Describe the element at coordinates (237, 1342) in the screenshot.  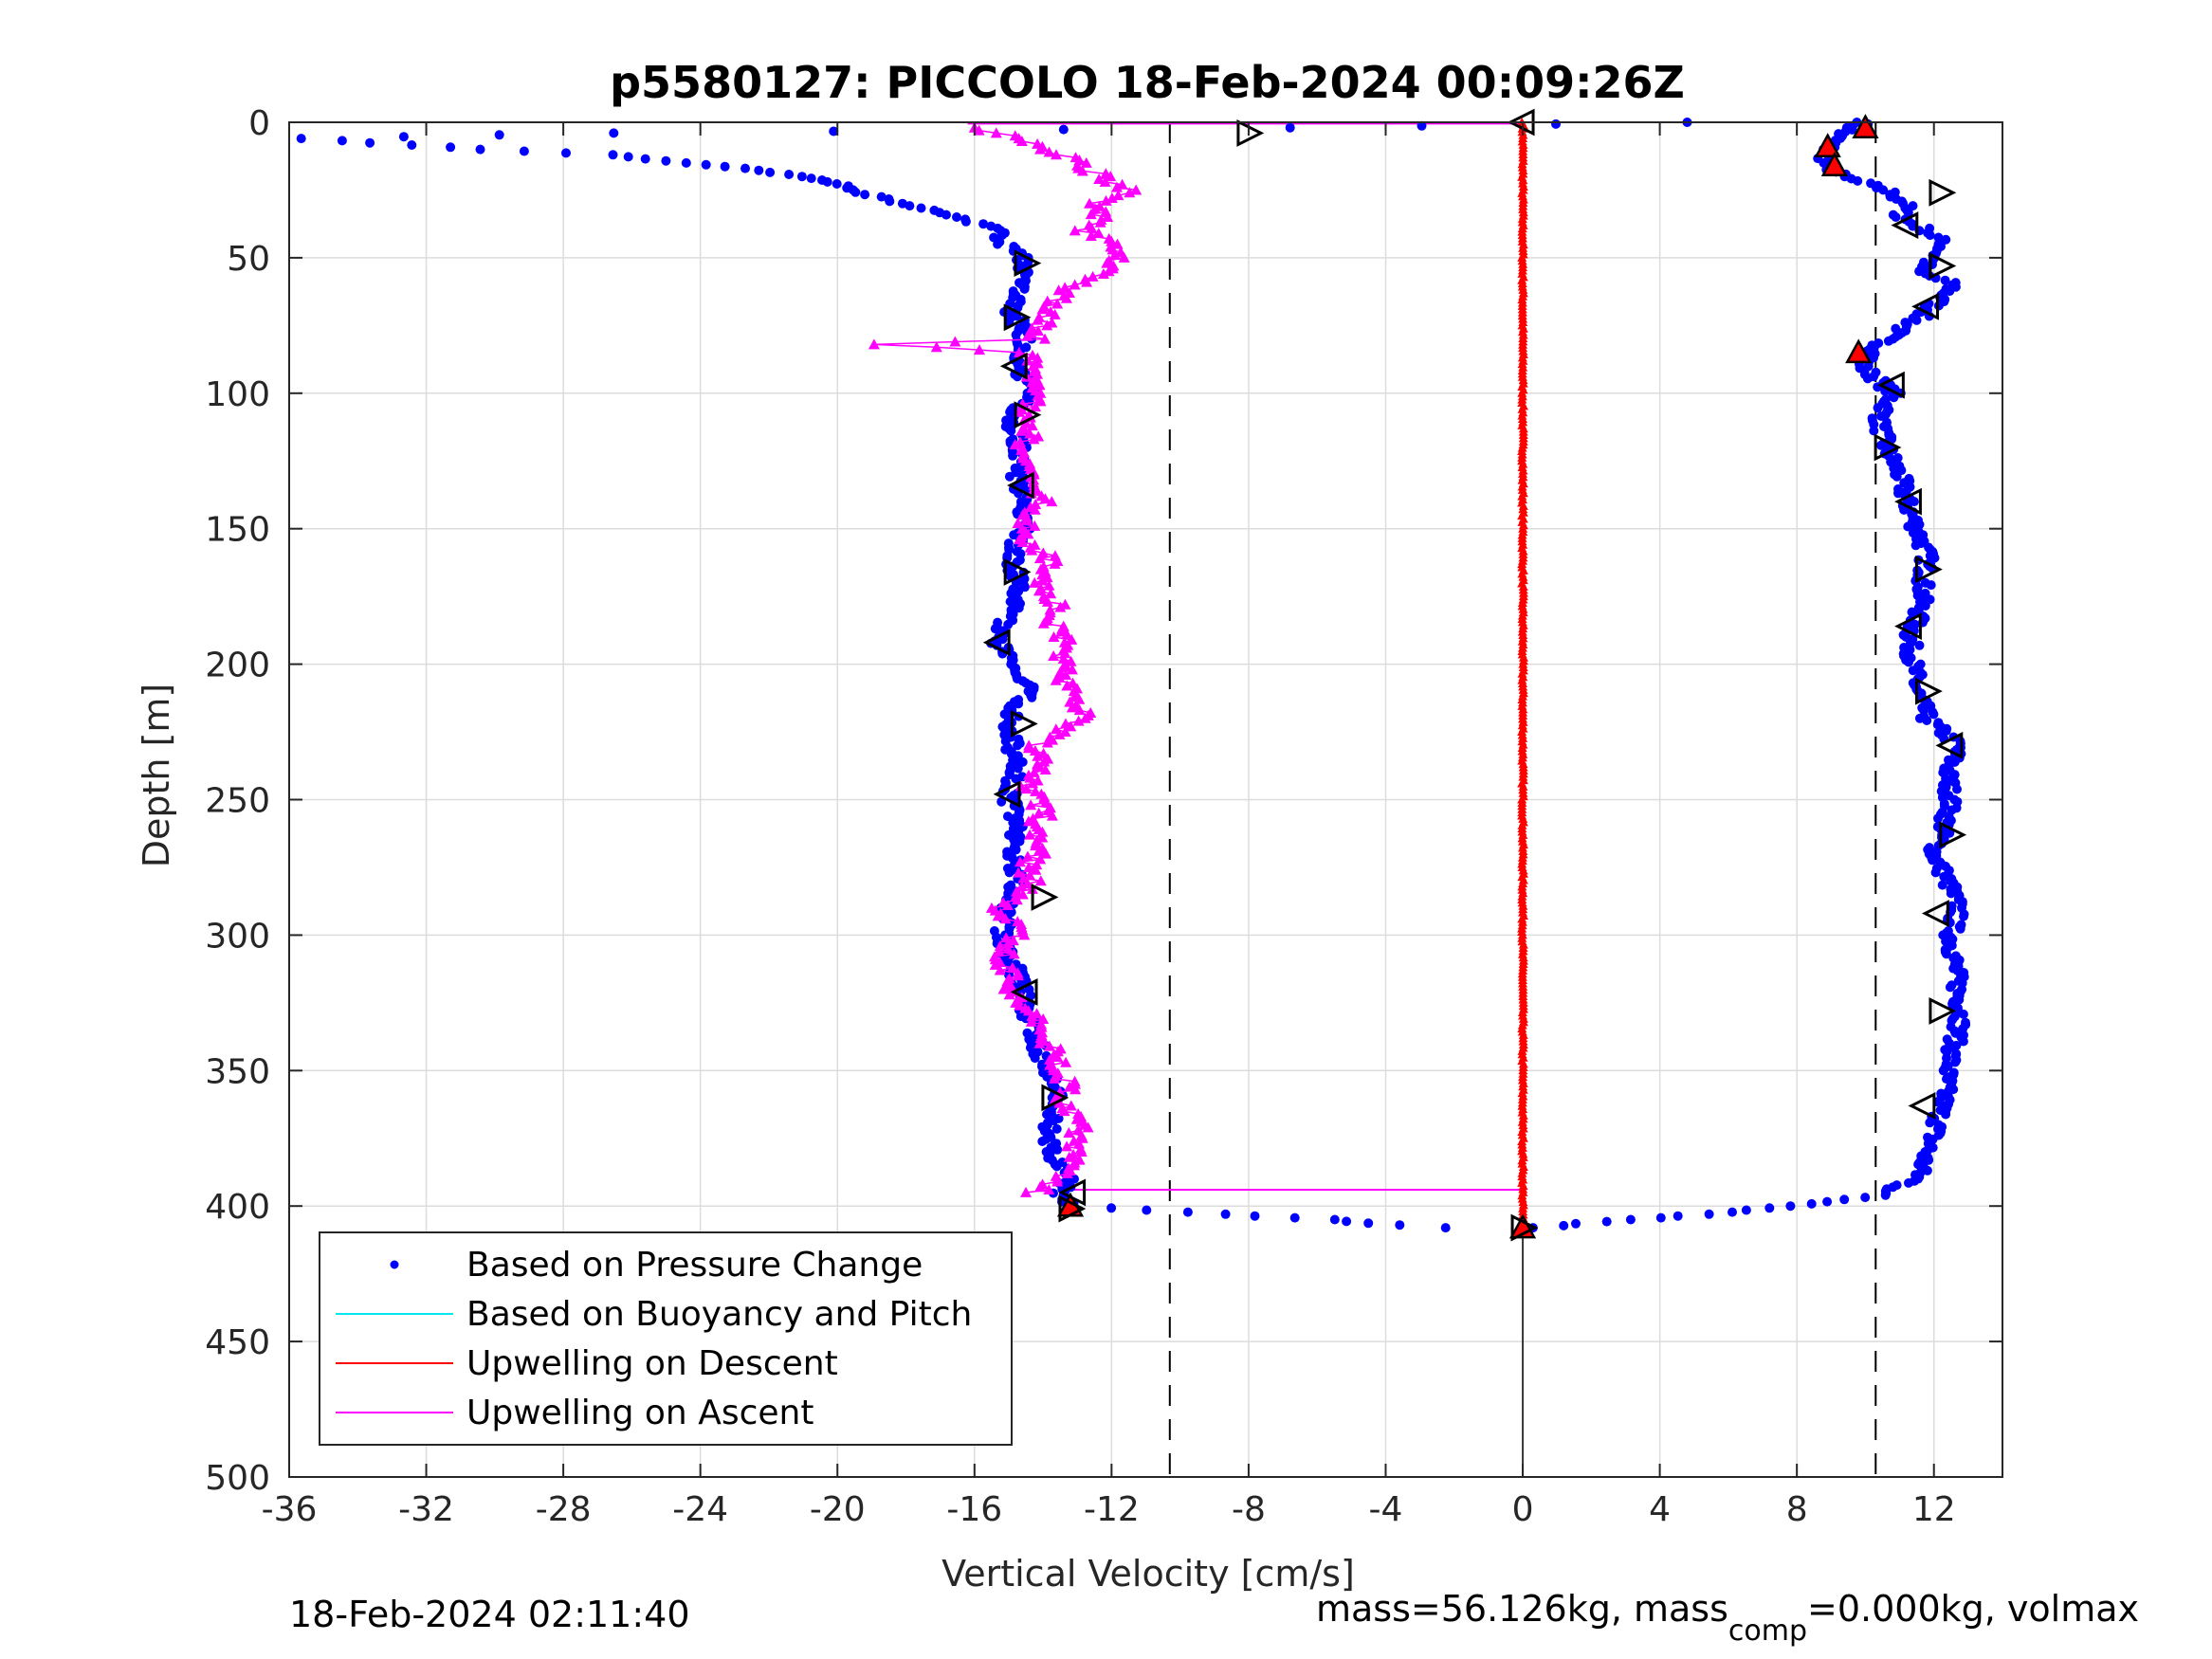
I see `y-tick-label: 450` at that location.